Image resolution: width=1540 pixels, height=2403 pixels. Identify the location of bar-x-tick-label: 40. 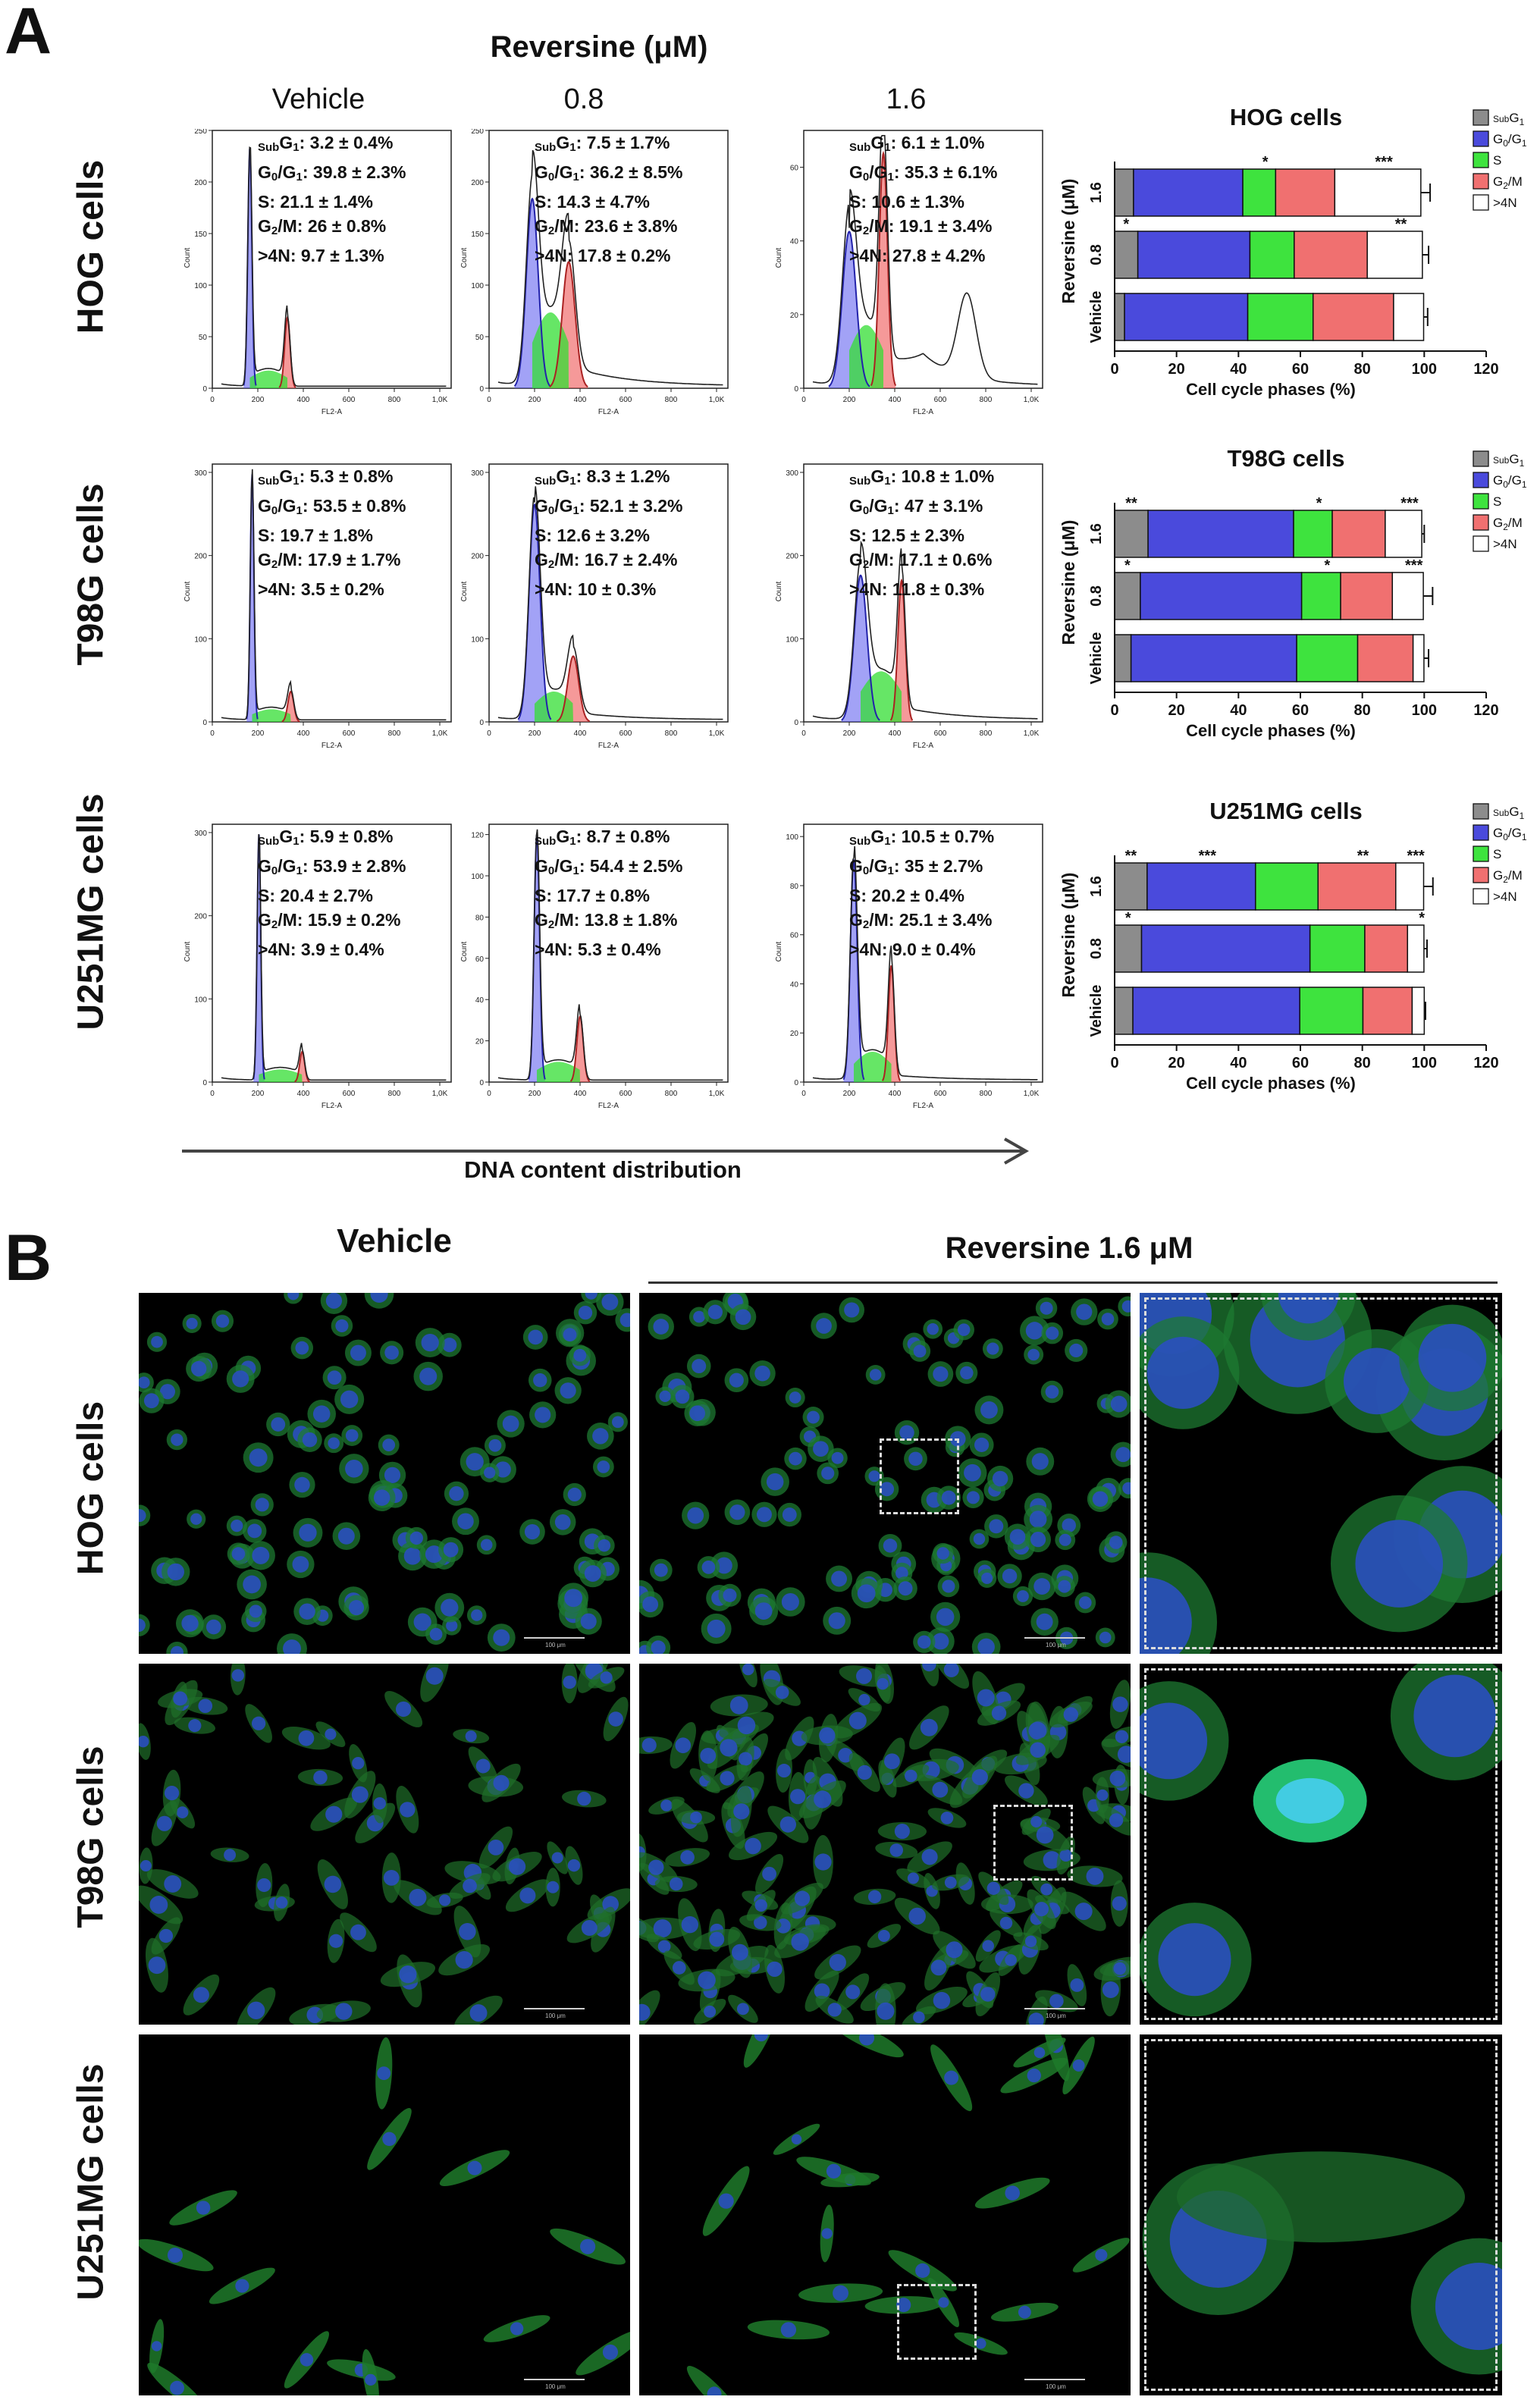
(1239, 711).